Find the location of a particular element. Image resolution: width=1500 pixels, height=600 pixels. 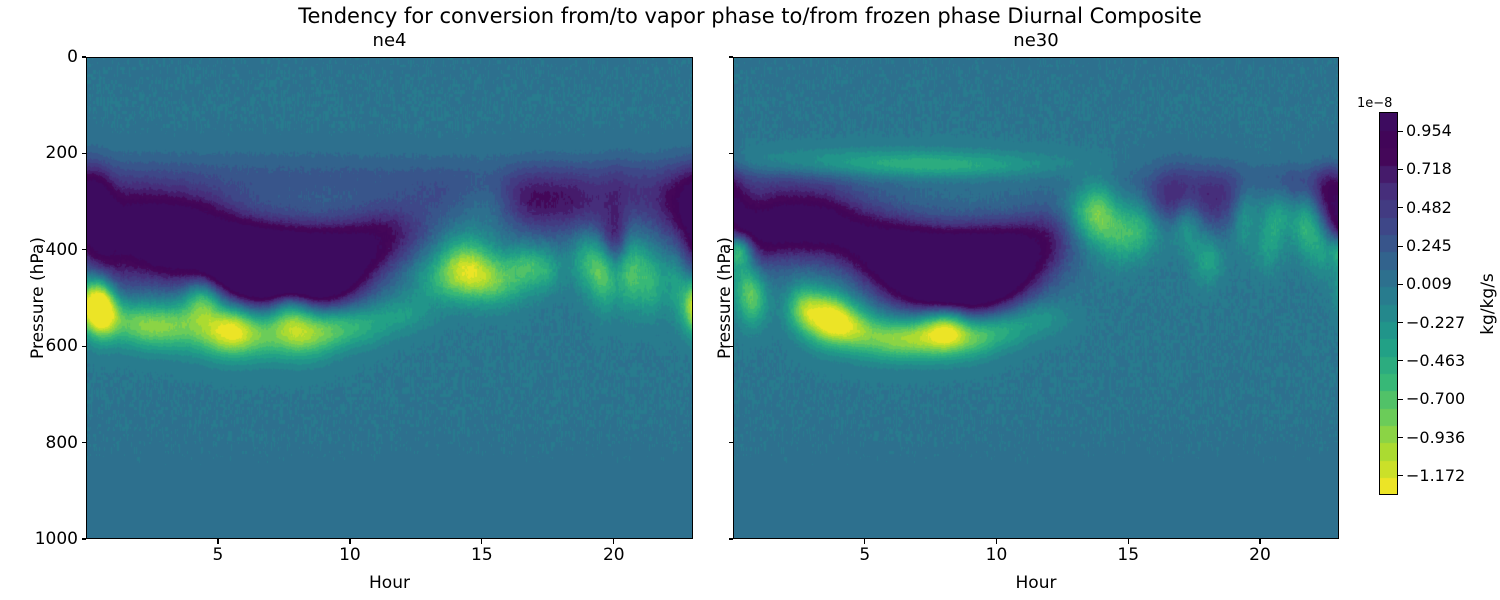

y-tick-label: 1000 is located at coordinates (56, 539).